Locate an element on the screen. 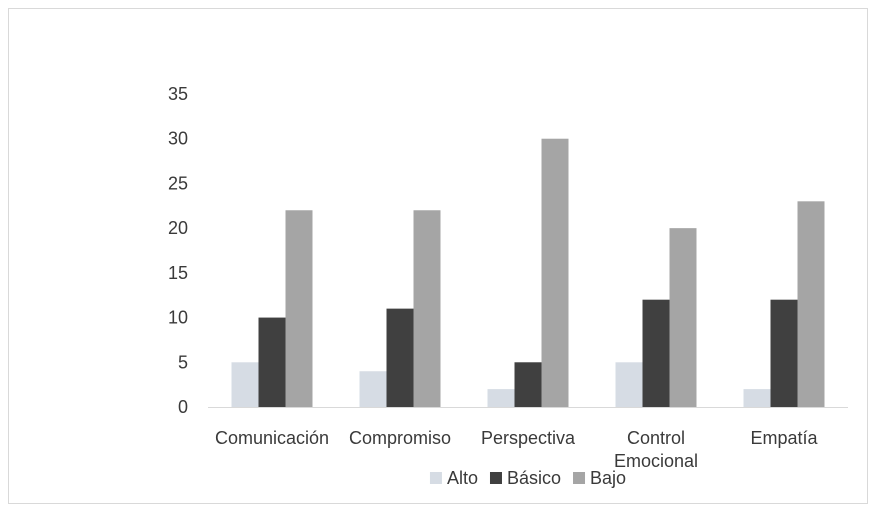 The height and width of the screenshot is (514, 878). legend-label: Alto is located at coordinates (462, 478).